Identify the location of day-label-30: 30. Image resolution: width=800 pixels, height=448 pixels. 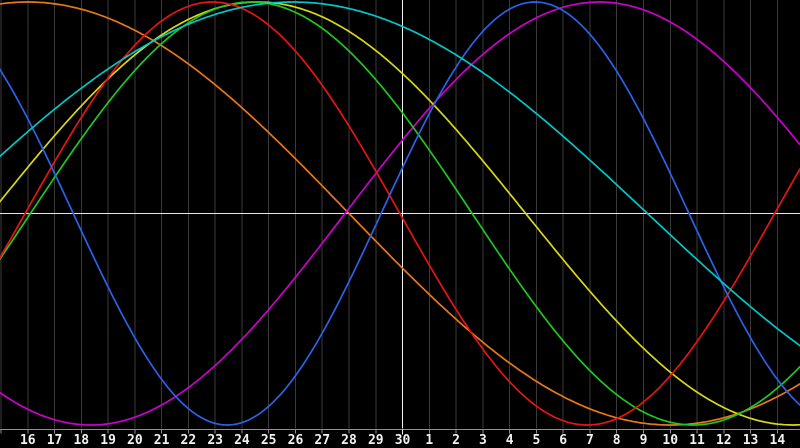
(403, 440).